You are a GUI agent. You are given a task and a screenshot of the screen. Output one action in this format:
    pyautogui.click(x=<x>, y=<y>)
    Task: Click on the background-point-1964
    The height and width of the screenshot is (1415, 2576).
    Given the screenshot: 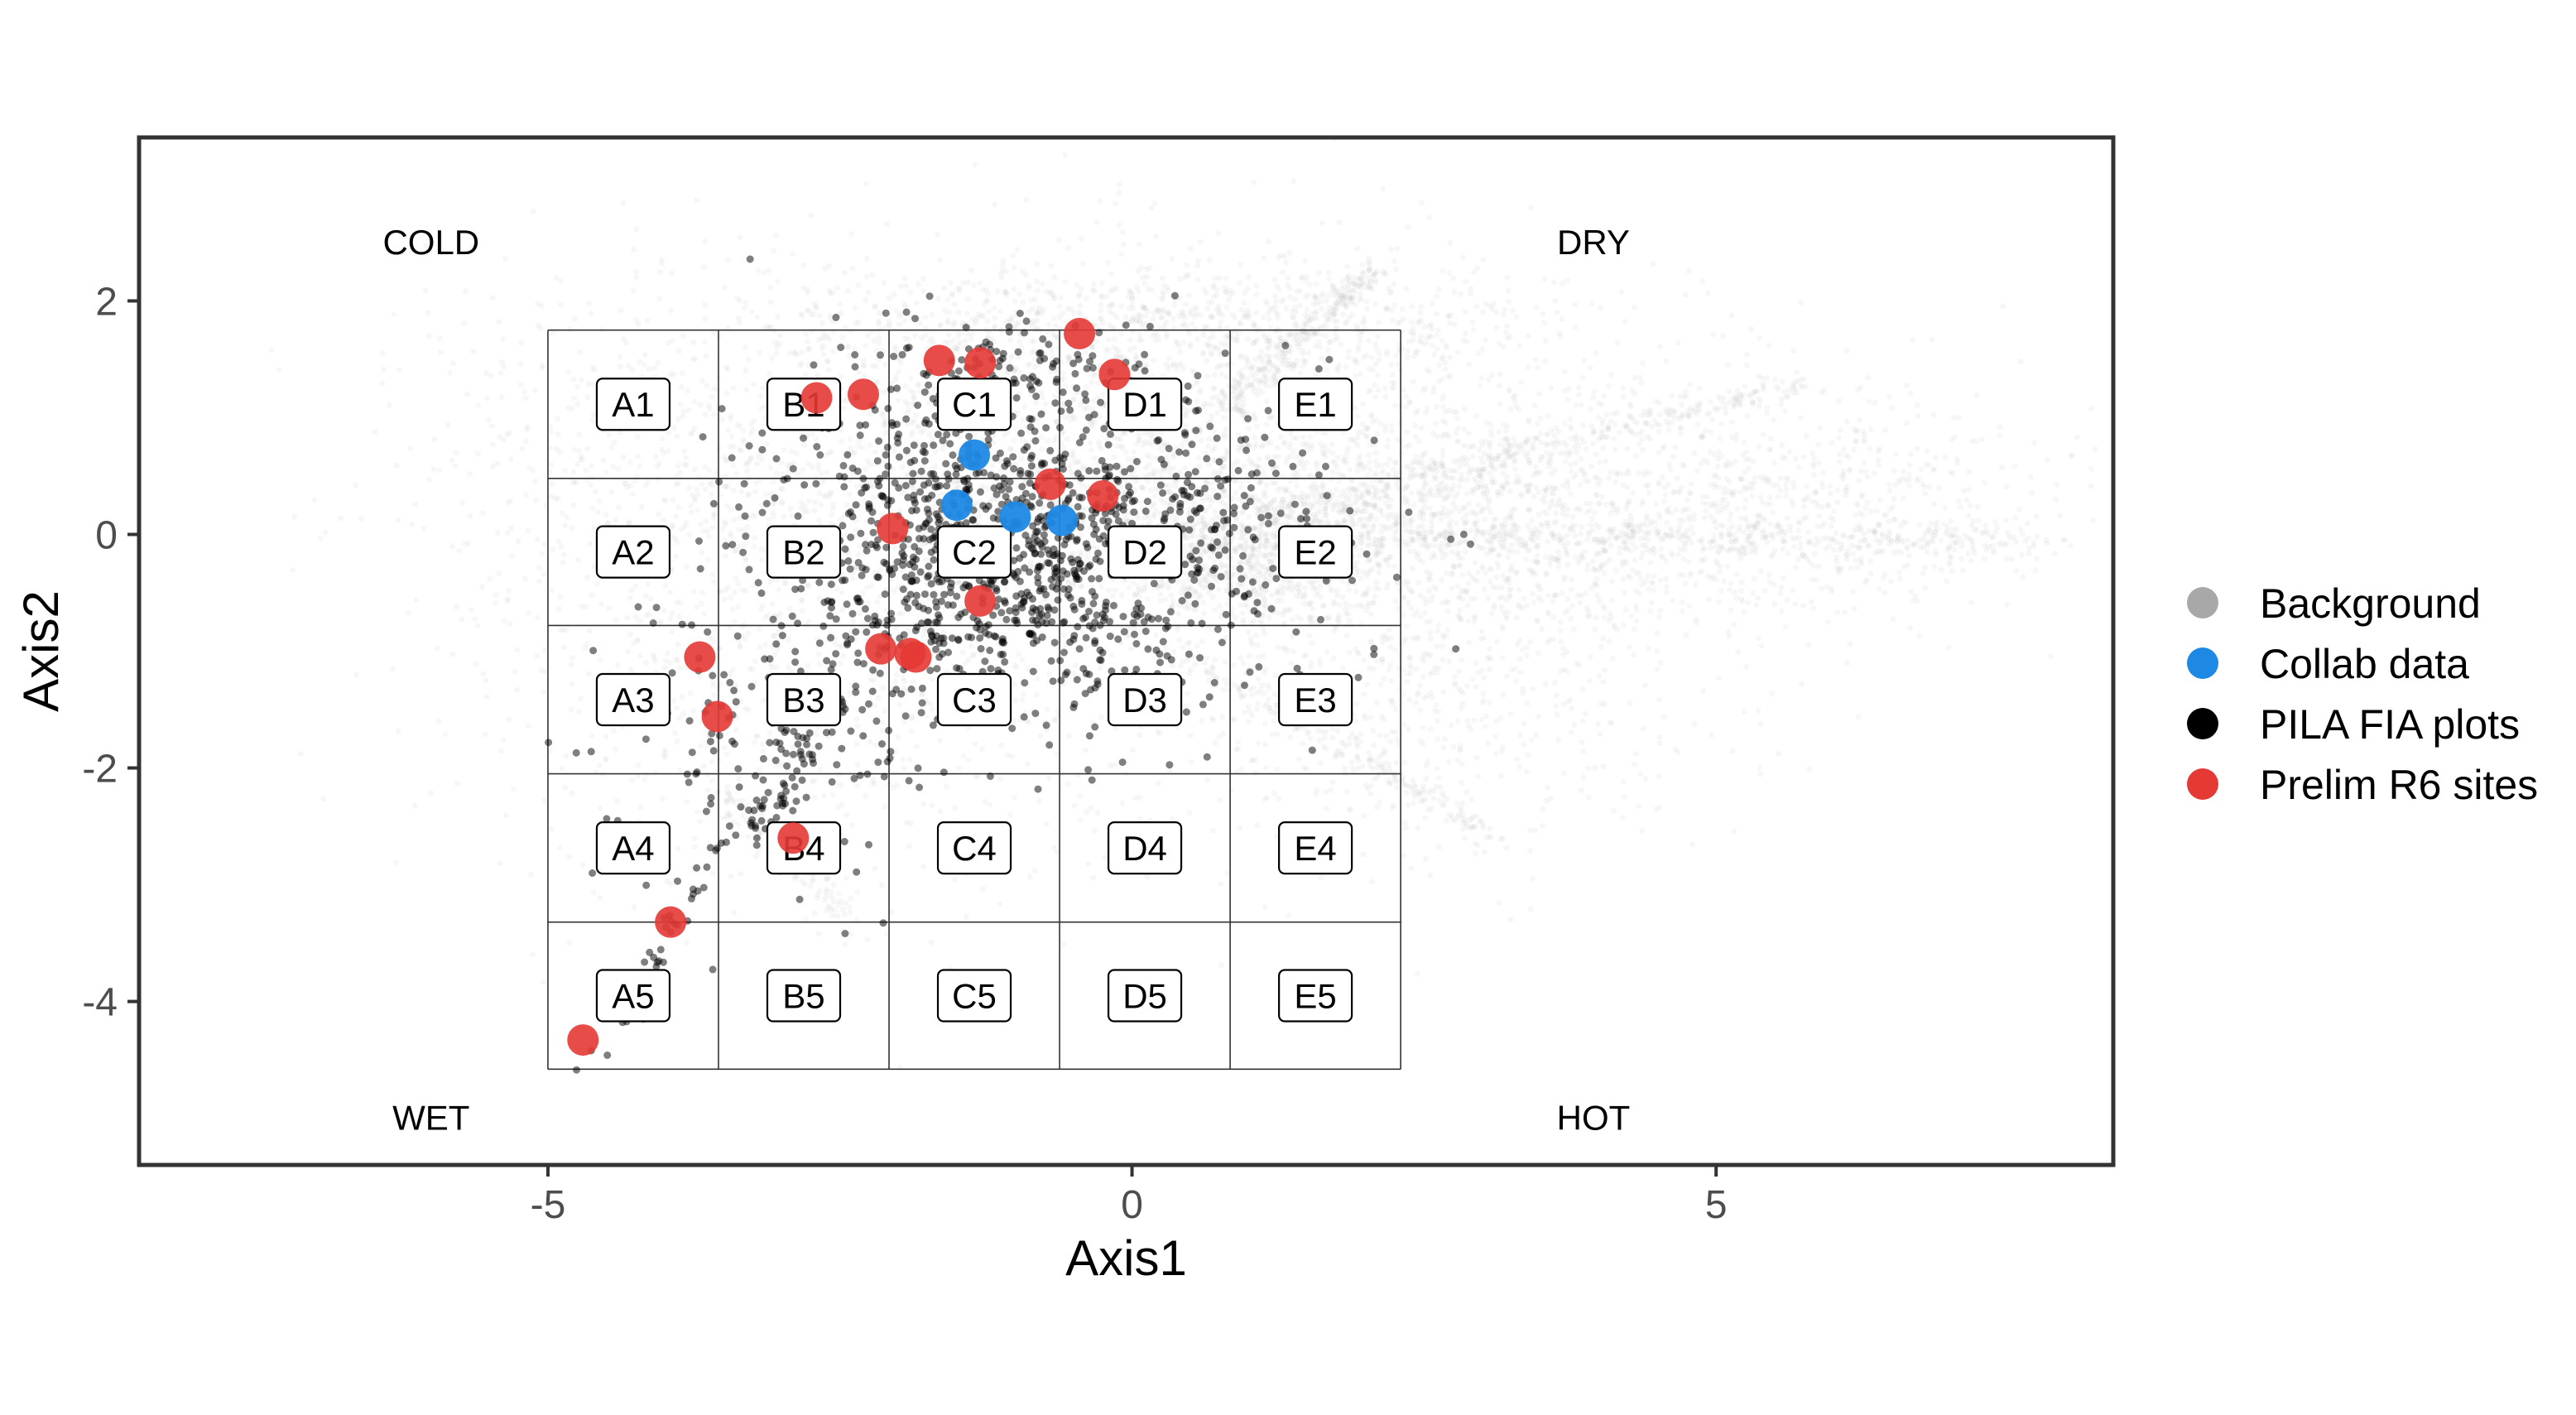 What is the action you would take?
    pyautogui.click(x=1427, y=338)
    